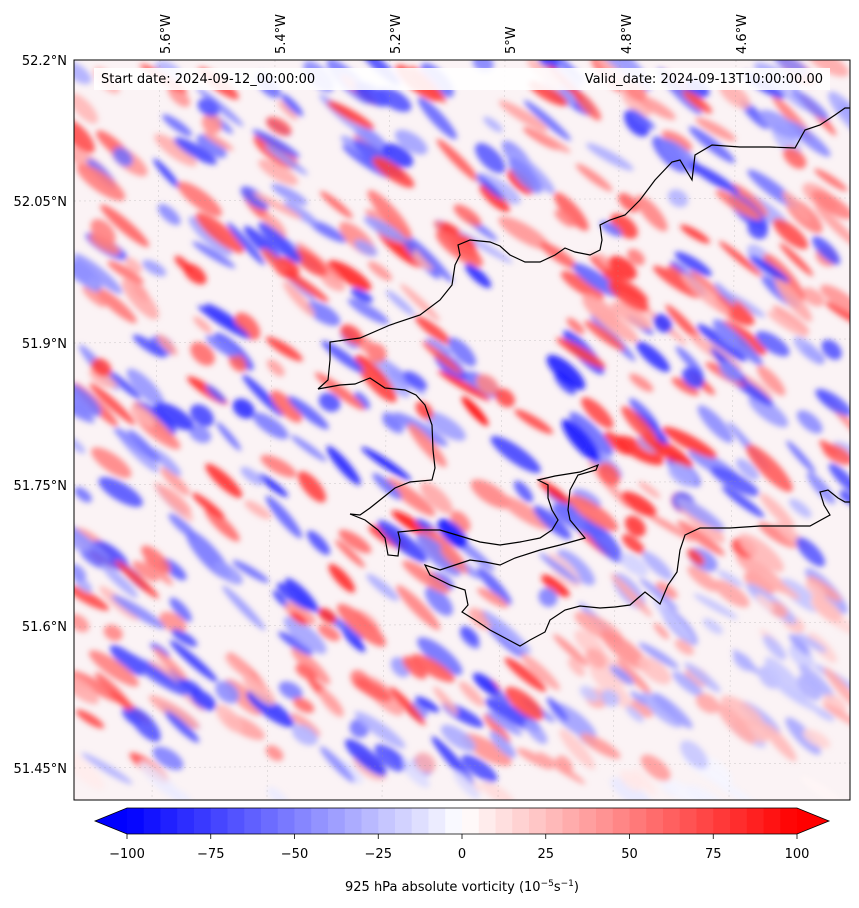 This screenshot has height=908, width=859. Describe the element at coordinates (813, 821) in the screenshot. I see `colorbar-extend-max` at that location.